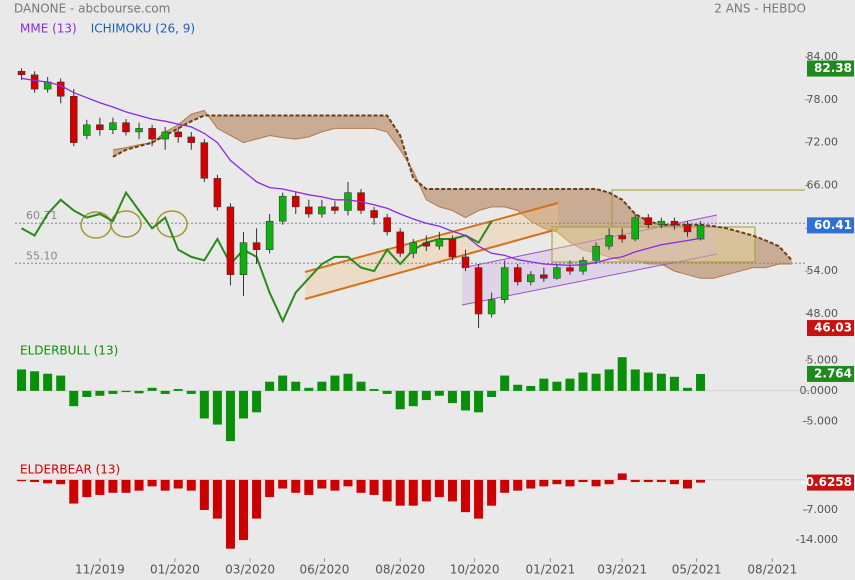 This screenshot has width=855, height=580. What do you see at coordinates (823, 359) in the screenshot?
I see `y-tick-label: 5.000` at bounding box center [823, 359].